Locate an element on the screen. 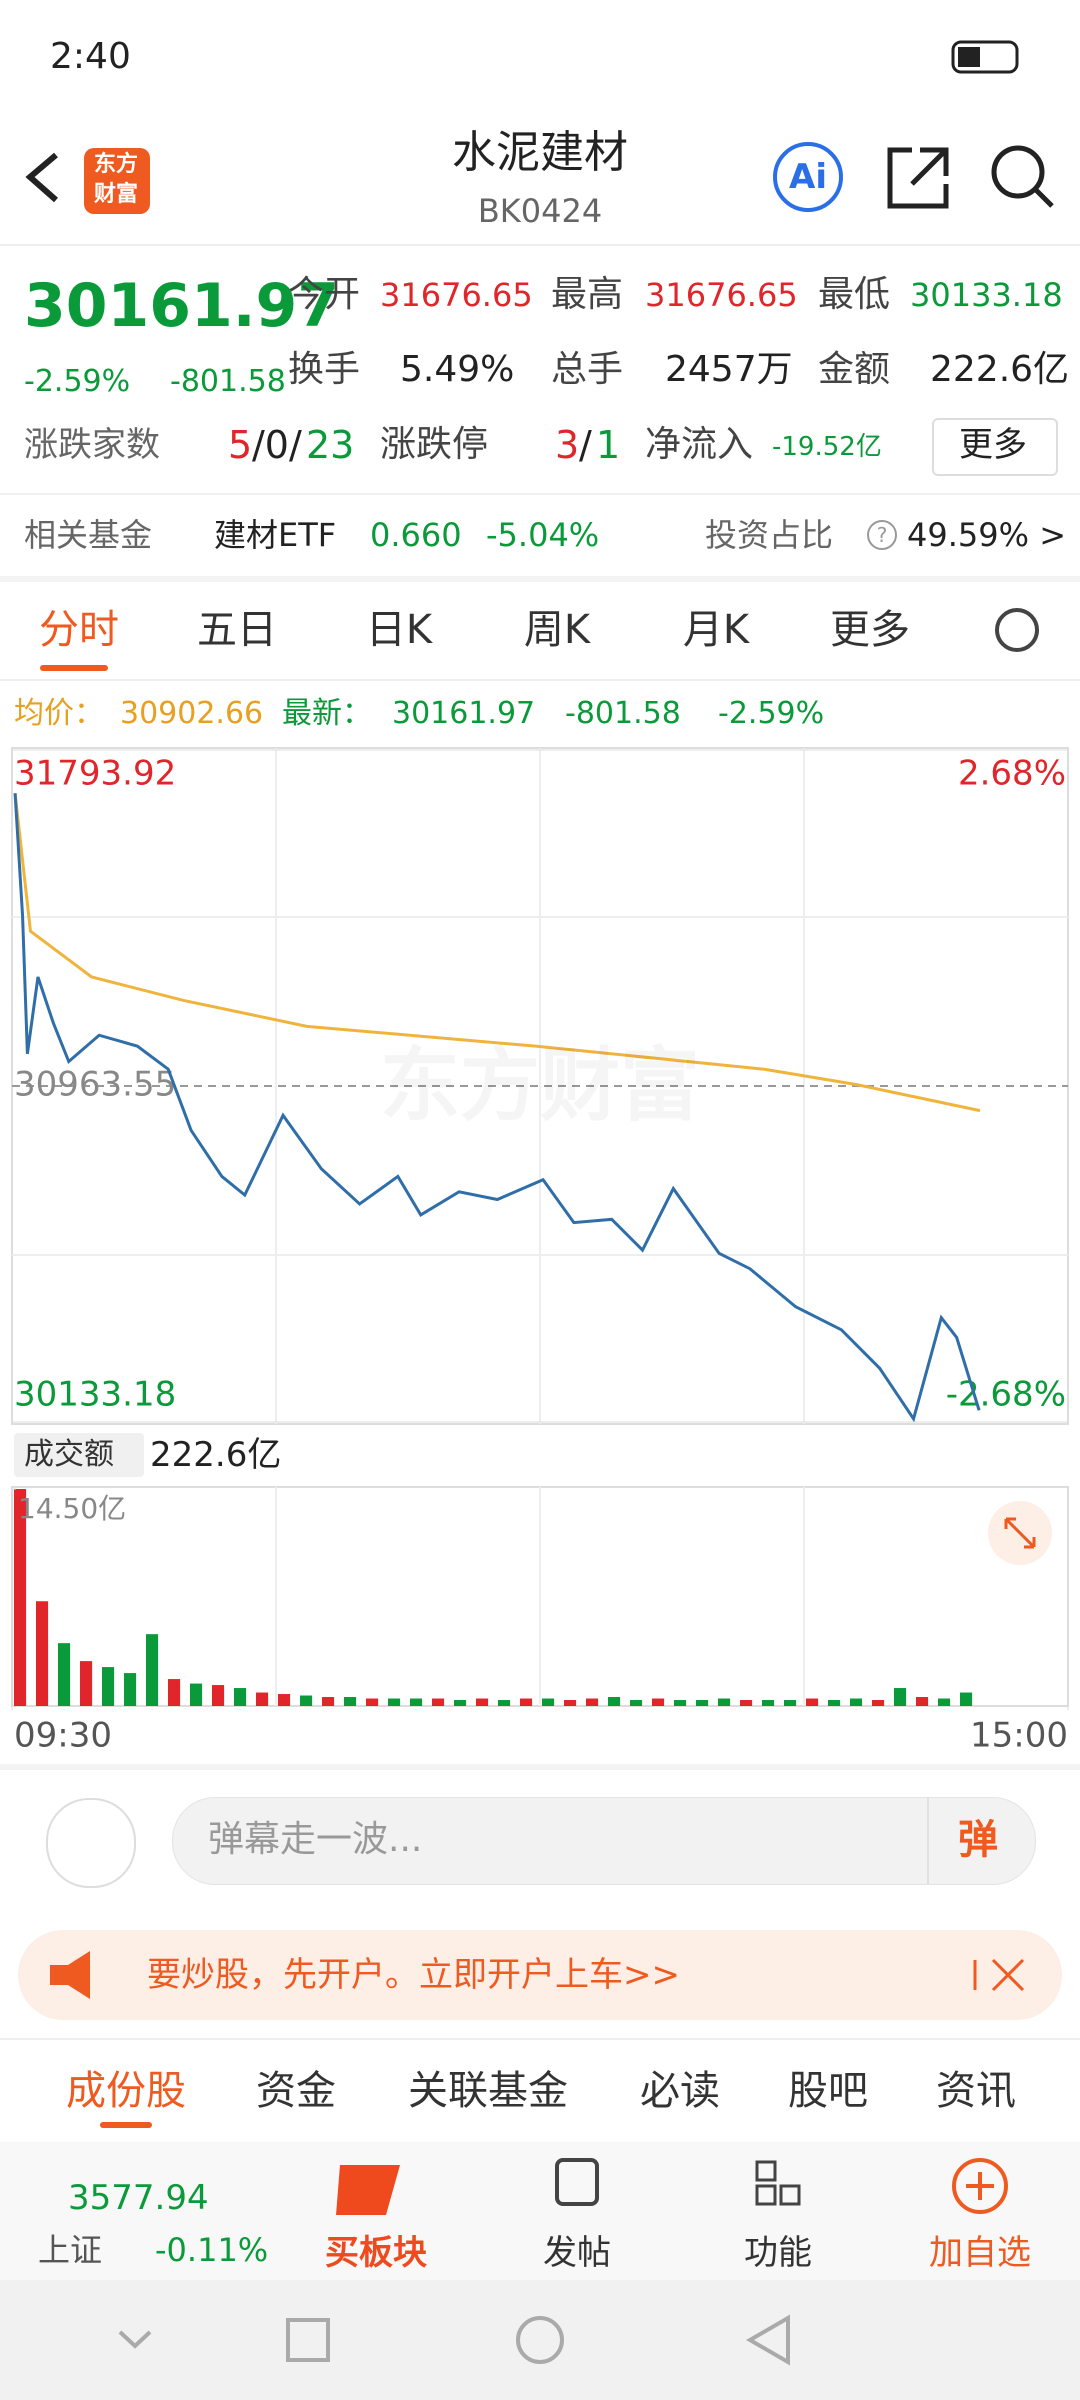 The width and height of the screenshot is (1080, 2400). add-icon is located at coordinates (980, 2186).